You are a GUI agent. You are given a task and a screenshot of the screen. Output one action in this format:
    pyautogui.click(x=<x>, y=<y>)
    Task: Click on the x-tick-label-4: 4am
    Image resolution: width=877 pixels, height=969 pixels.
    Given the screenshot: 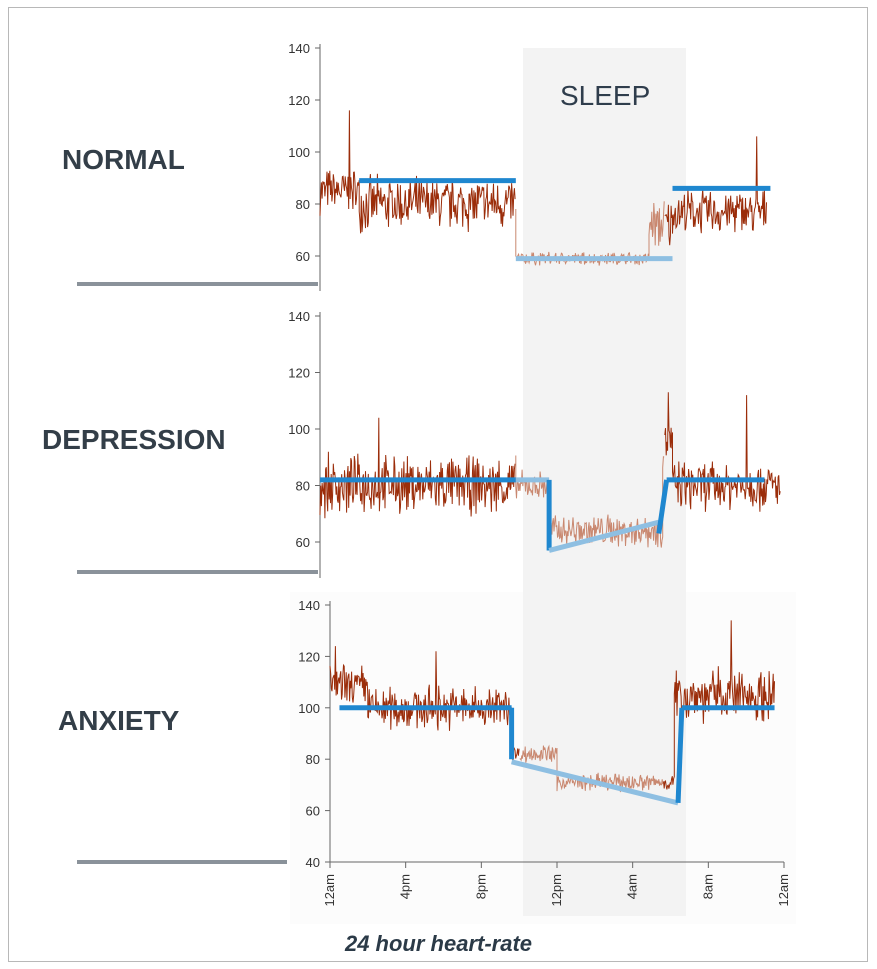 What is the action you would take?
    pyautogui.click(x=632, y=886)
    